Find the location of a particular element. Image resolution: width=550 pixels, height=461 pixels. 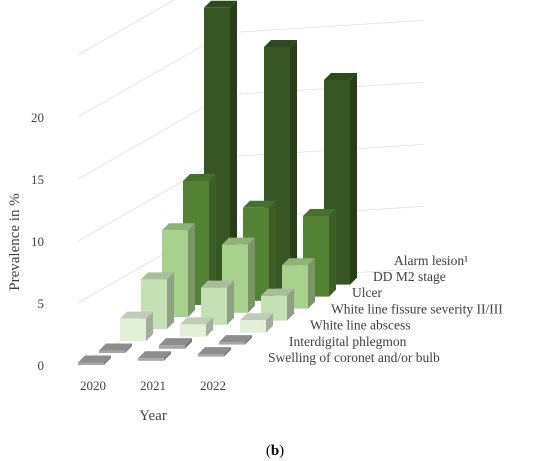

x-tick-label: 2021 is located at coordinates (153, 385).